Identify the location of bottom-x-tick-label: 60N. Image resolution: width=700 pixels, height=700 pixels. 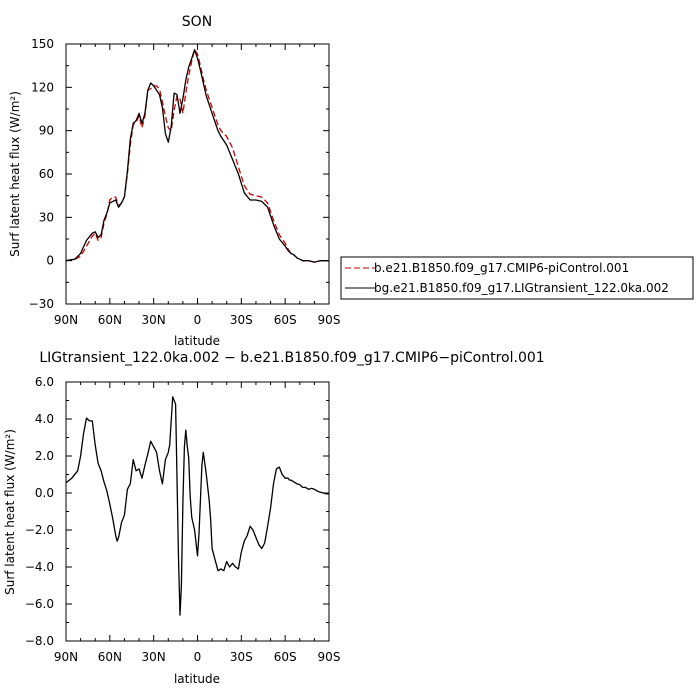
(110, 657).